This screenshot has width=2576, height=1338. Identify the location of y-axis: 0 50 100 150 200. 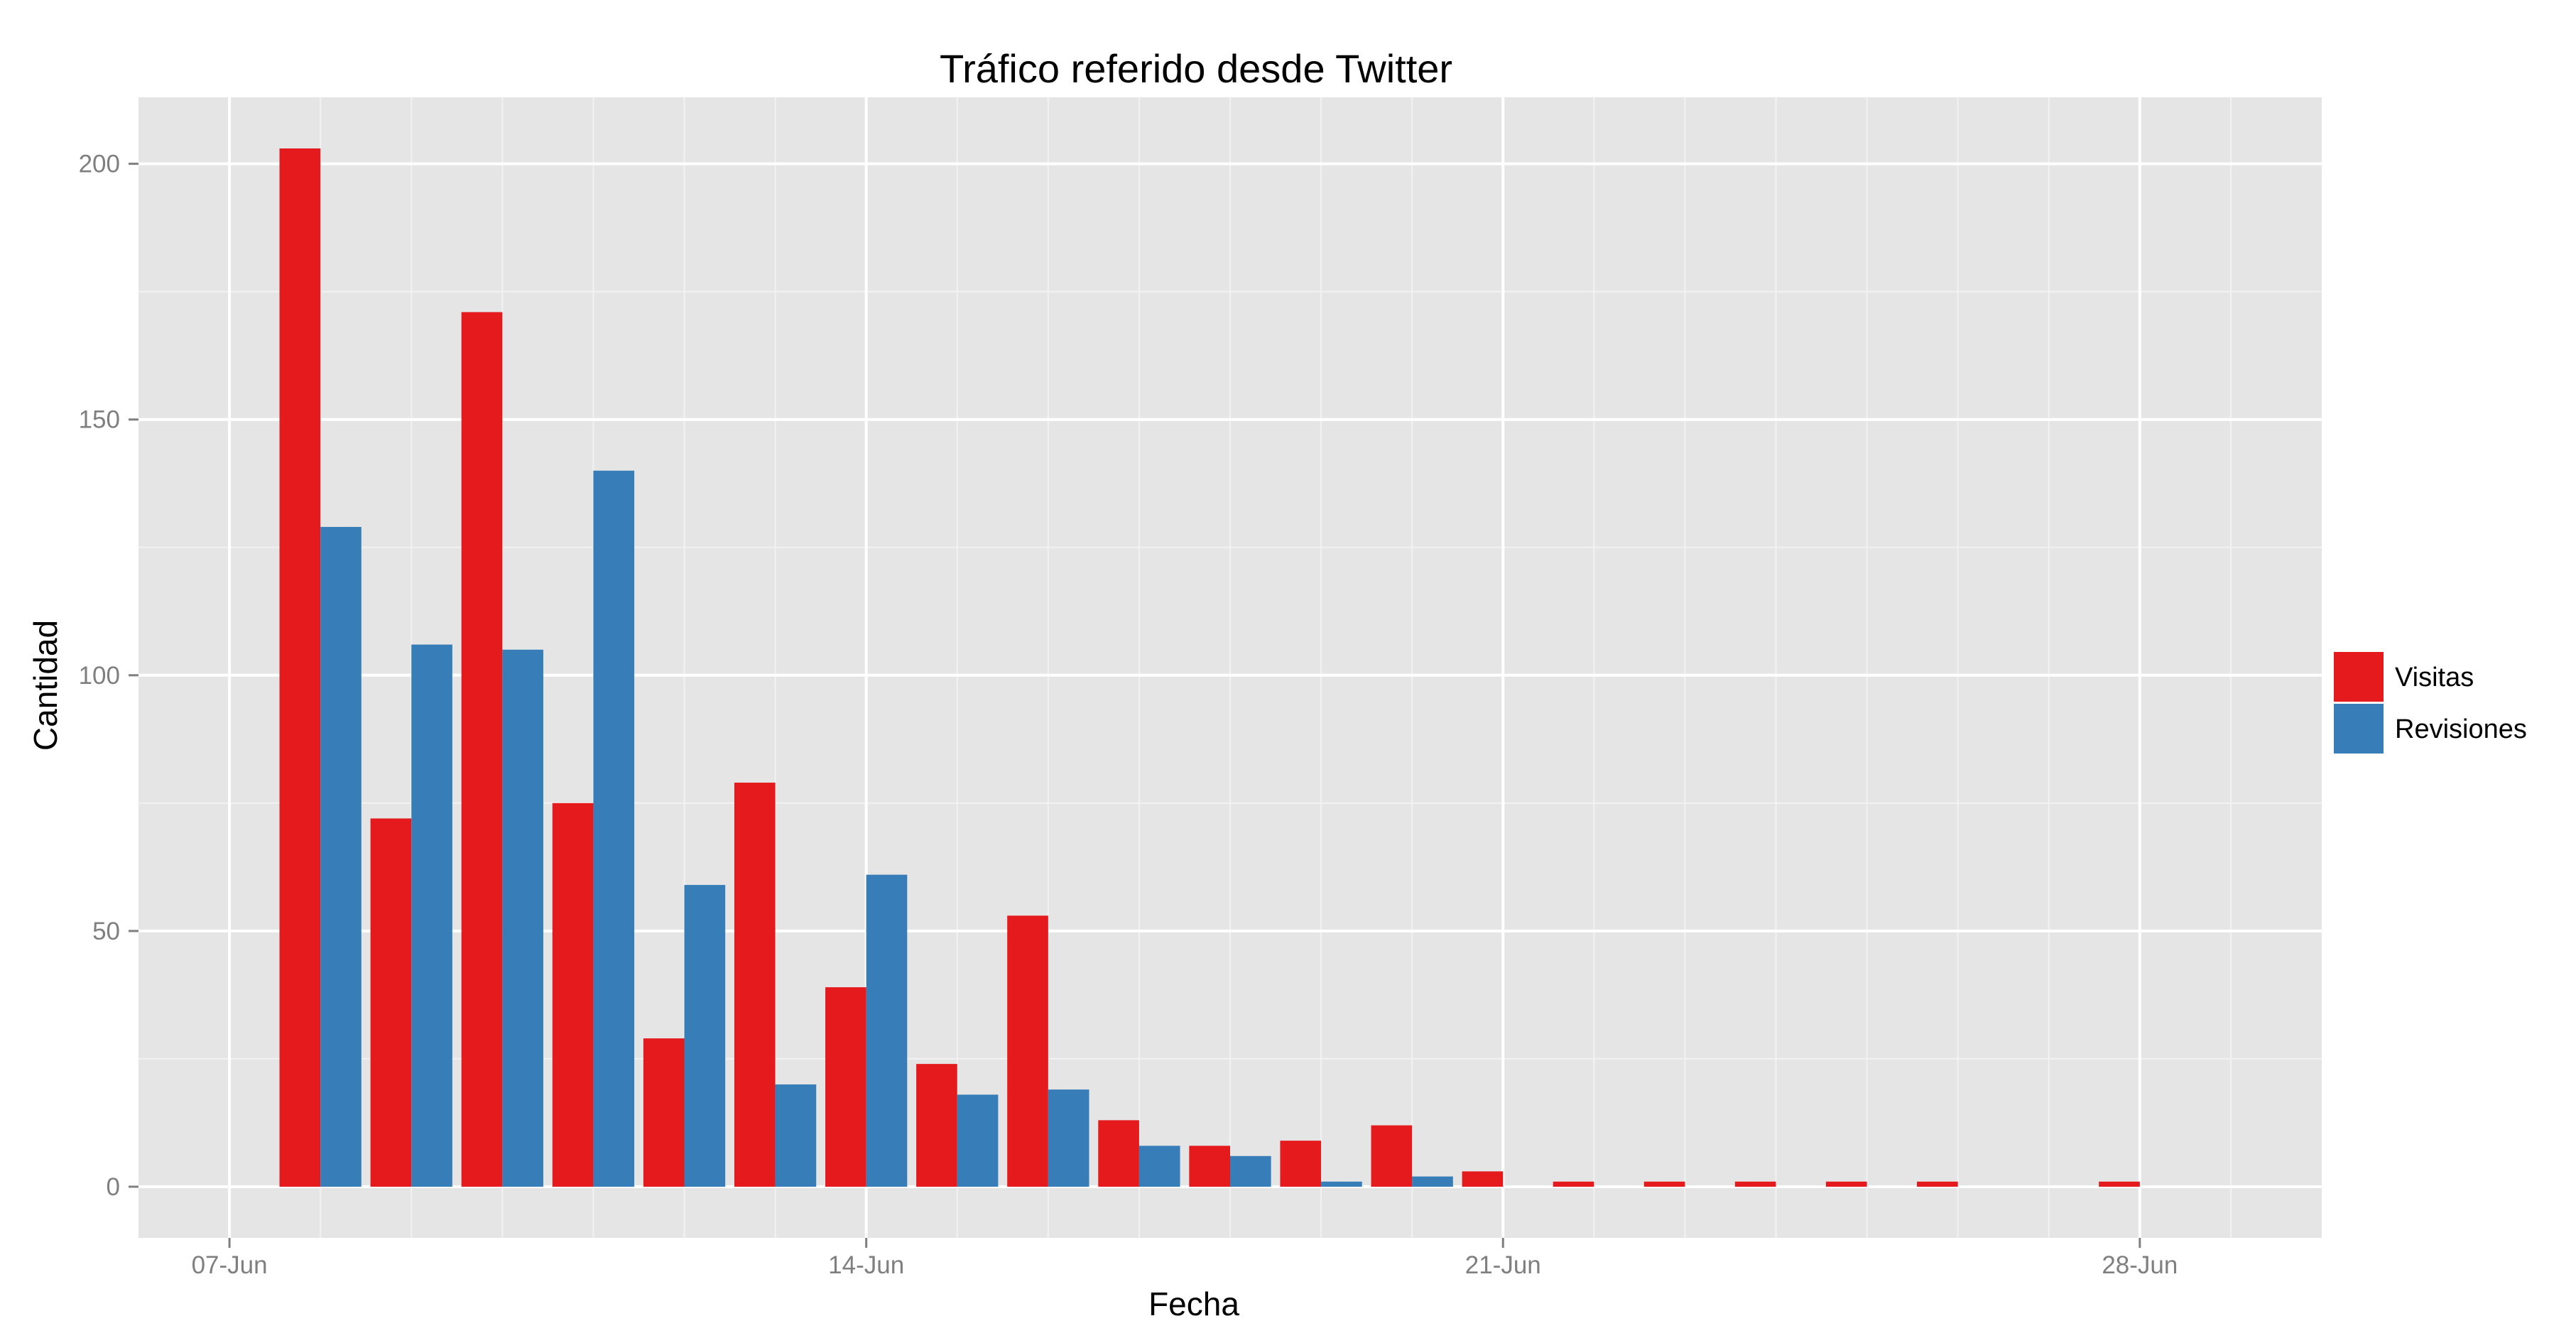
(108, 676).